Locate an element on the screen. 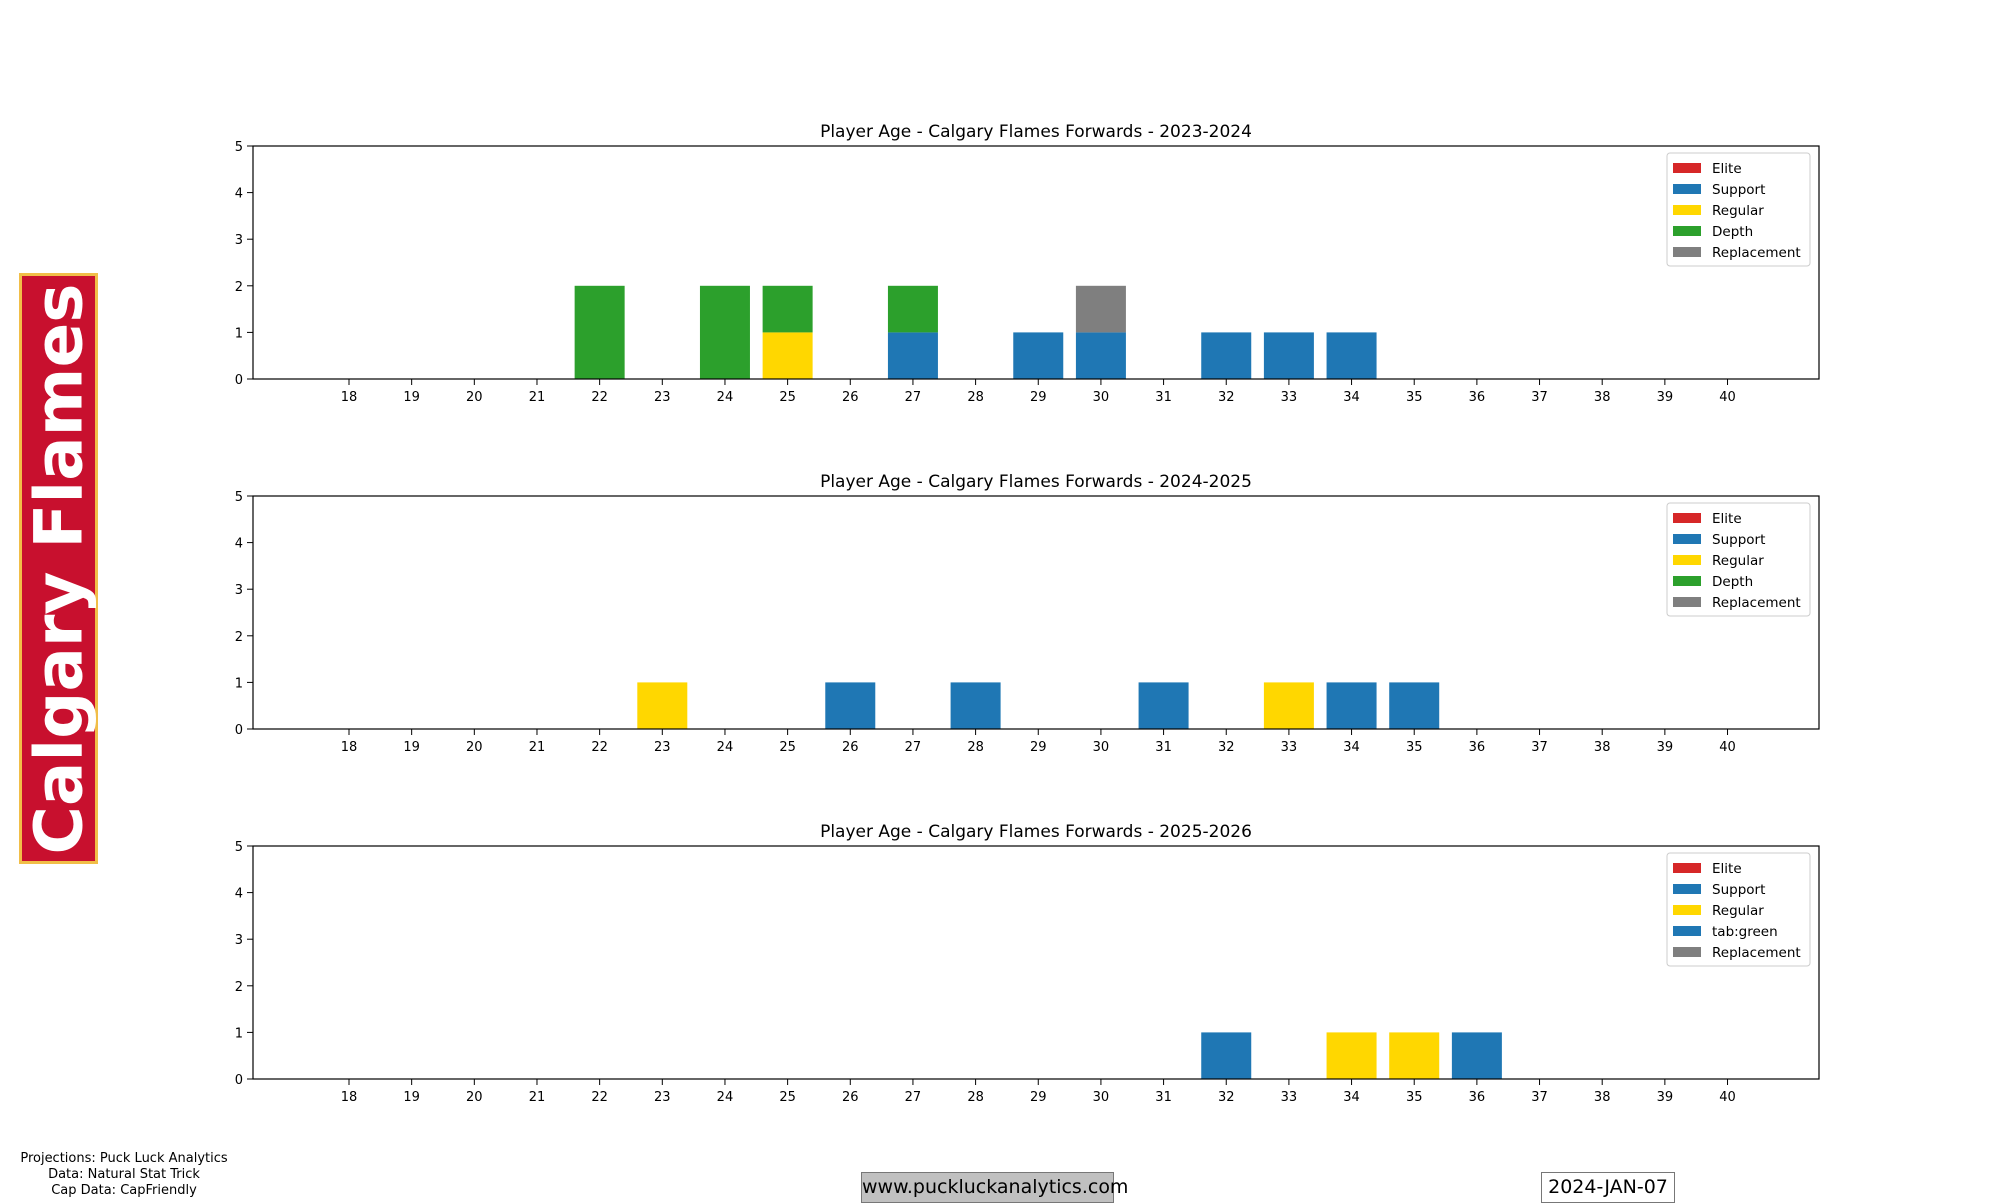 This screenshot has height=1203, width=2000. x-tick-label: 26 is located at coordinates (850, 397).